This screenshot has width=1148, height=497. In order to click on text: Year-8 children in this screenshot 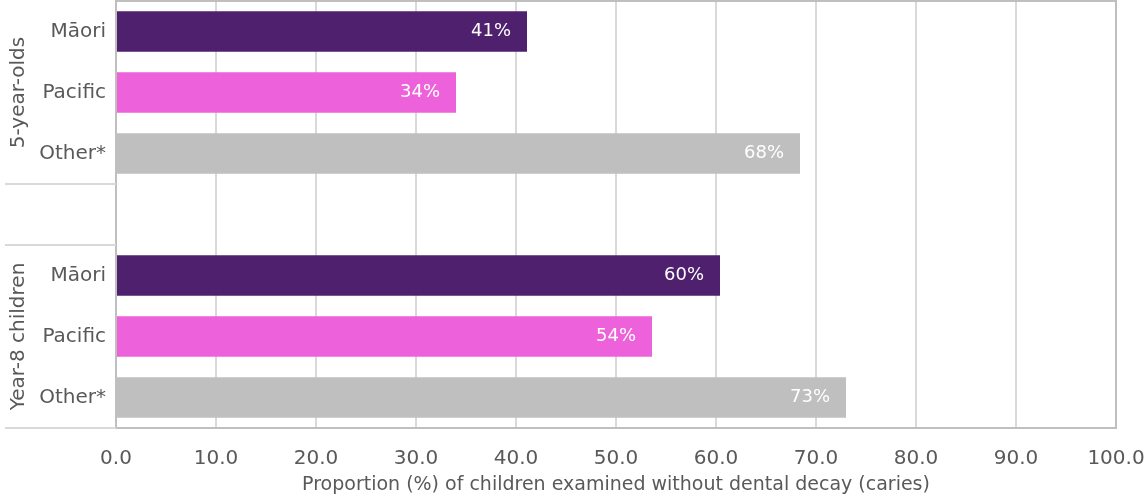, I will do `click(17, 337)`.